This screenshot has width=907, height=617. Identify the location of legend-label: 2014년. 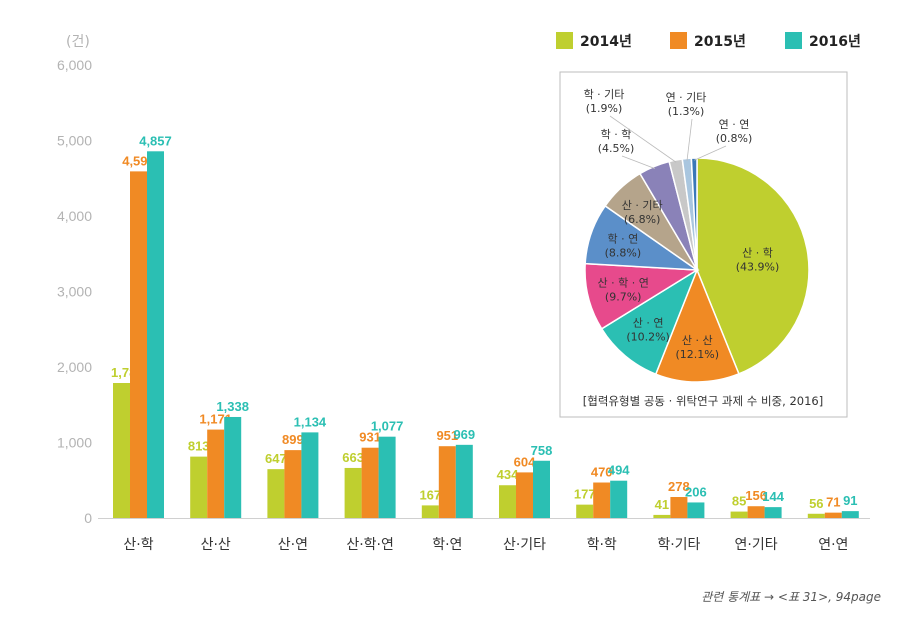
(606, 42).